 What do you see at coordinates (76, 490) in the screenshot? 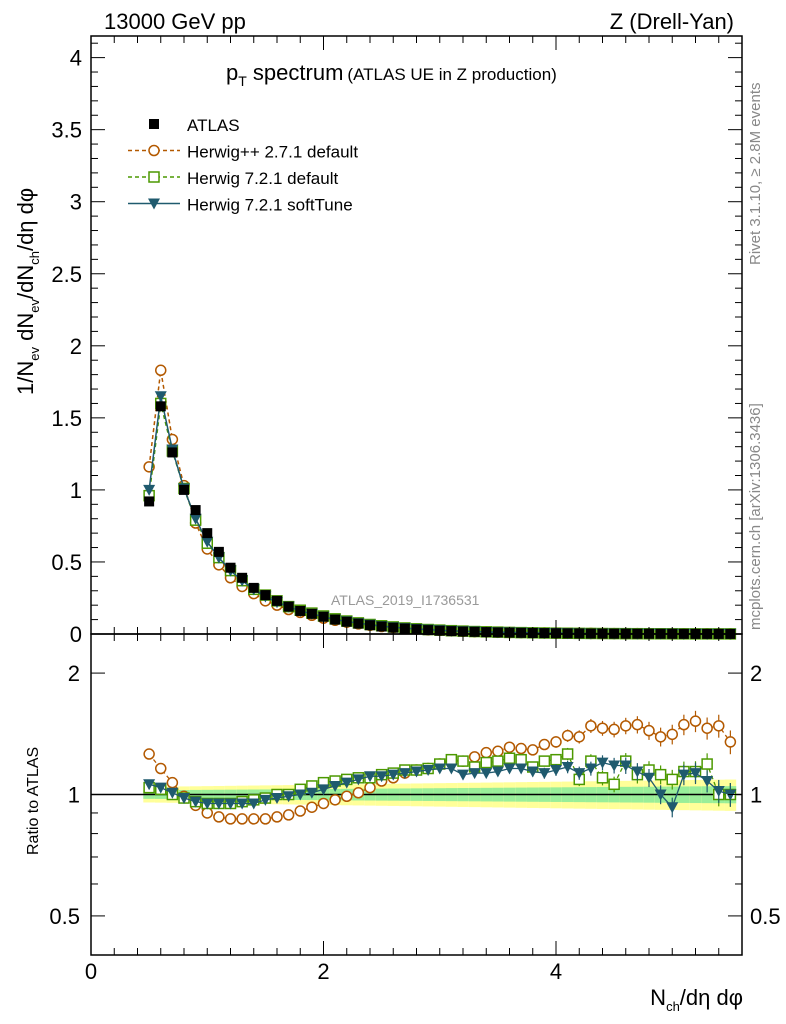
I see `y-tick-label: 1` at bounding box center [76, 490].